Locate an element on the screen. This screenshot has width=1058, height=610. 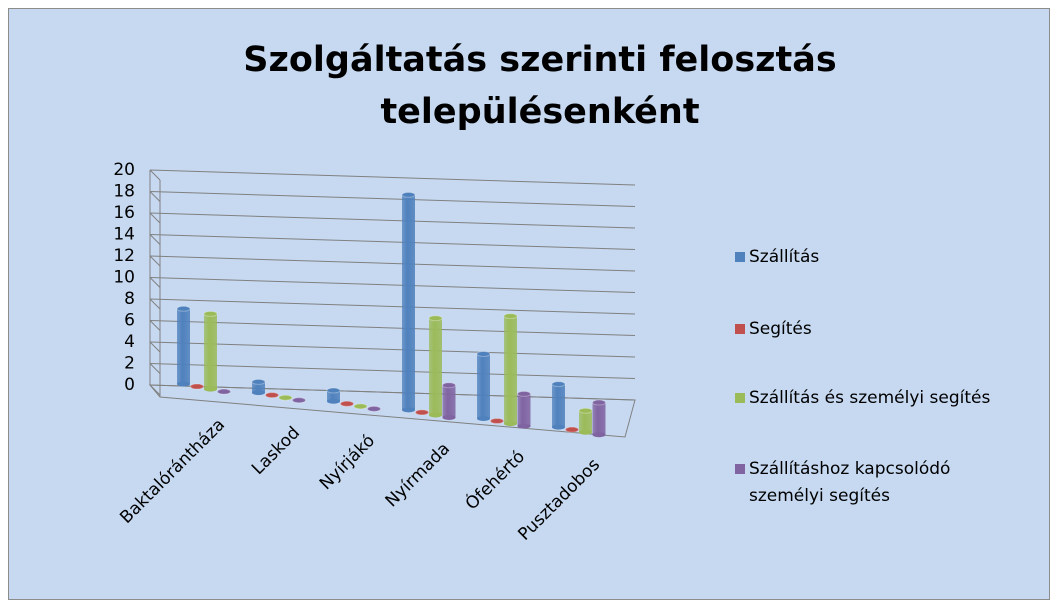
legend-label: Segítés is located at coordinates (780, 329).